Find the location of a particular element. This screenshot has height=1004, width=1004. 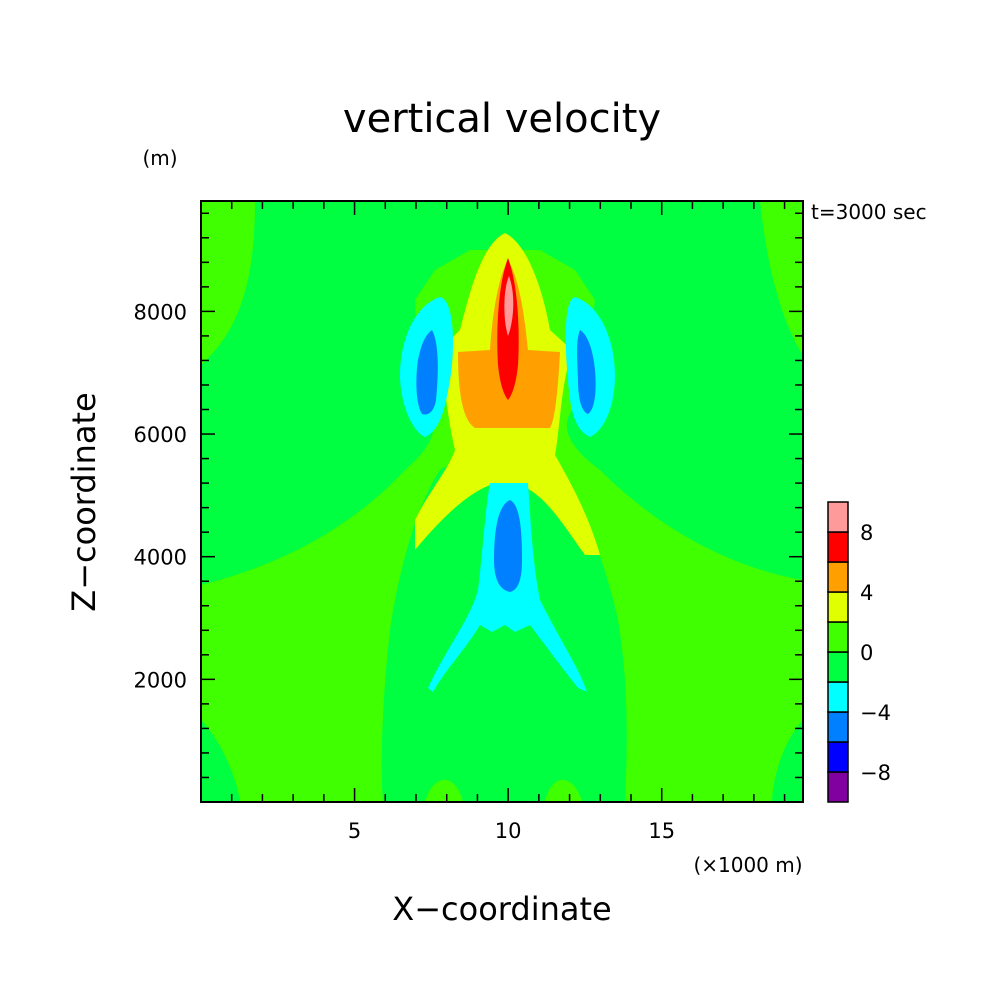

x-axis-label: X−coordinate is located at coordinates (501, 909).